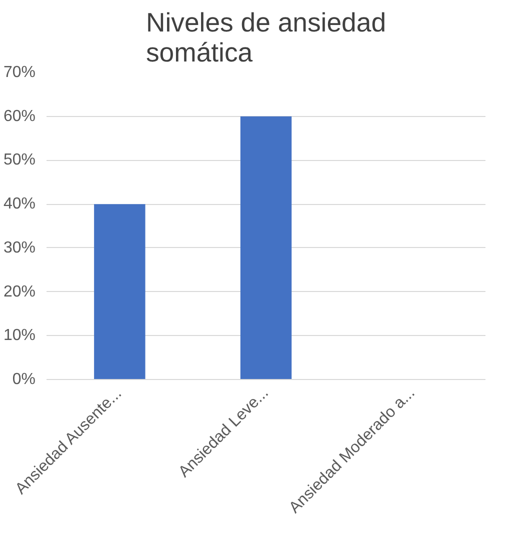 The image size is (525, 533). Describe the element at coordinates (19, 116) in the screenshot. I see `y-tick-label: 60%` at that location.